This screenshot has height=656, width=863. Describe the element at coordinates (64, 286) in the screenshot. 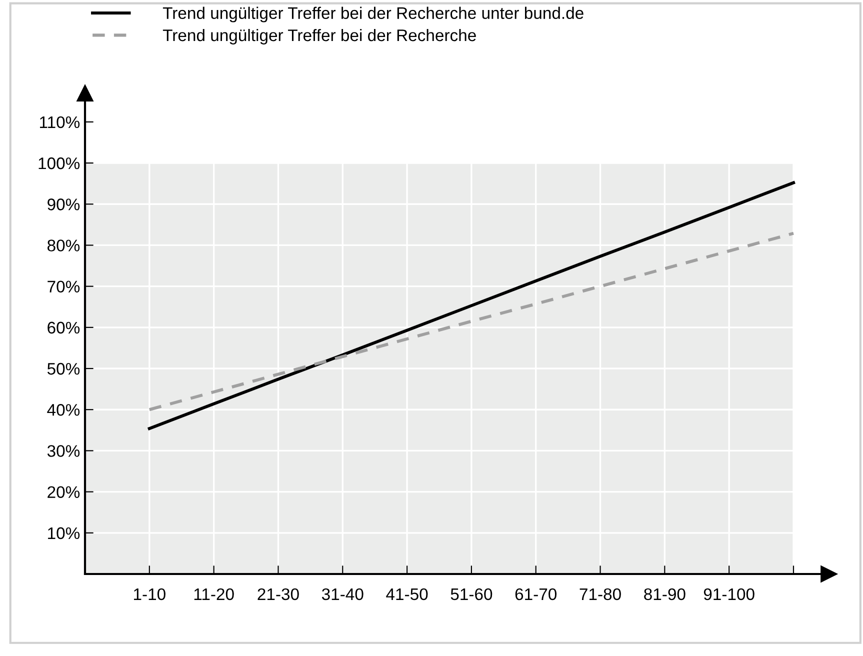

I see `y-tick-label: 70%` at that location.